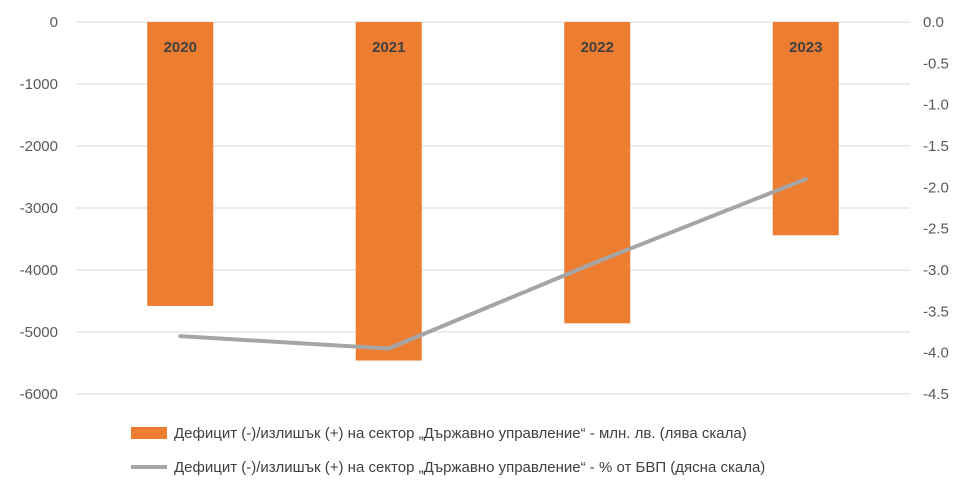 Image resolution: width=970 pixels, height=497 pixels. I want to click on right-tick-label: -4.0, so click(936, 353).